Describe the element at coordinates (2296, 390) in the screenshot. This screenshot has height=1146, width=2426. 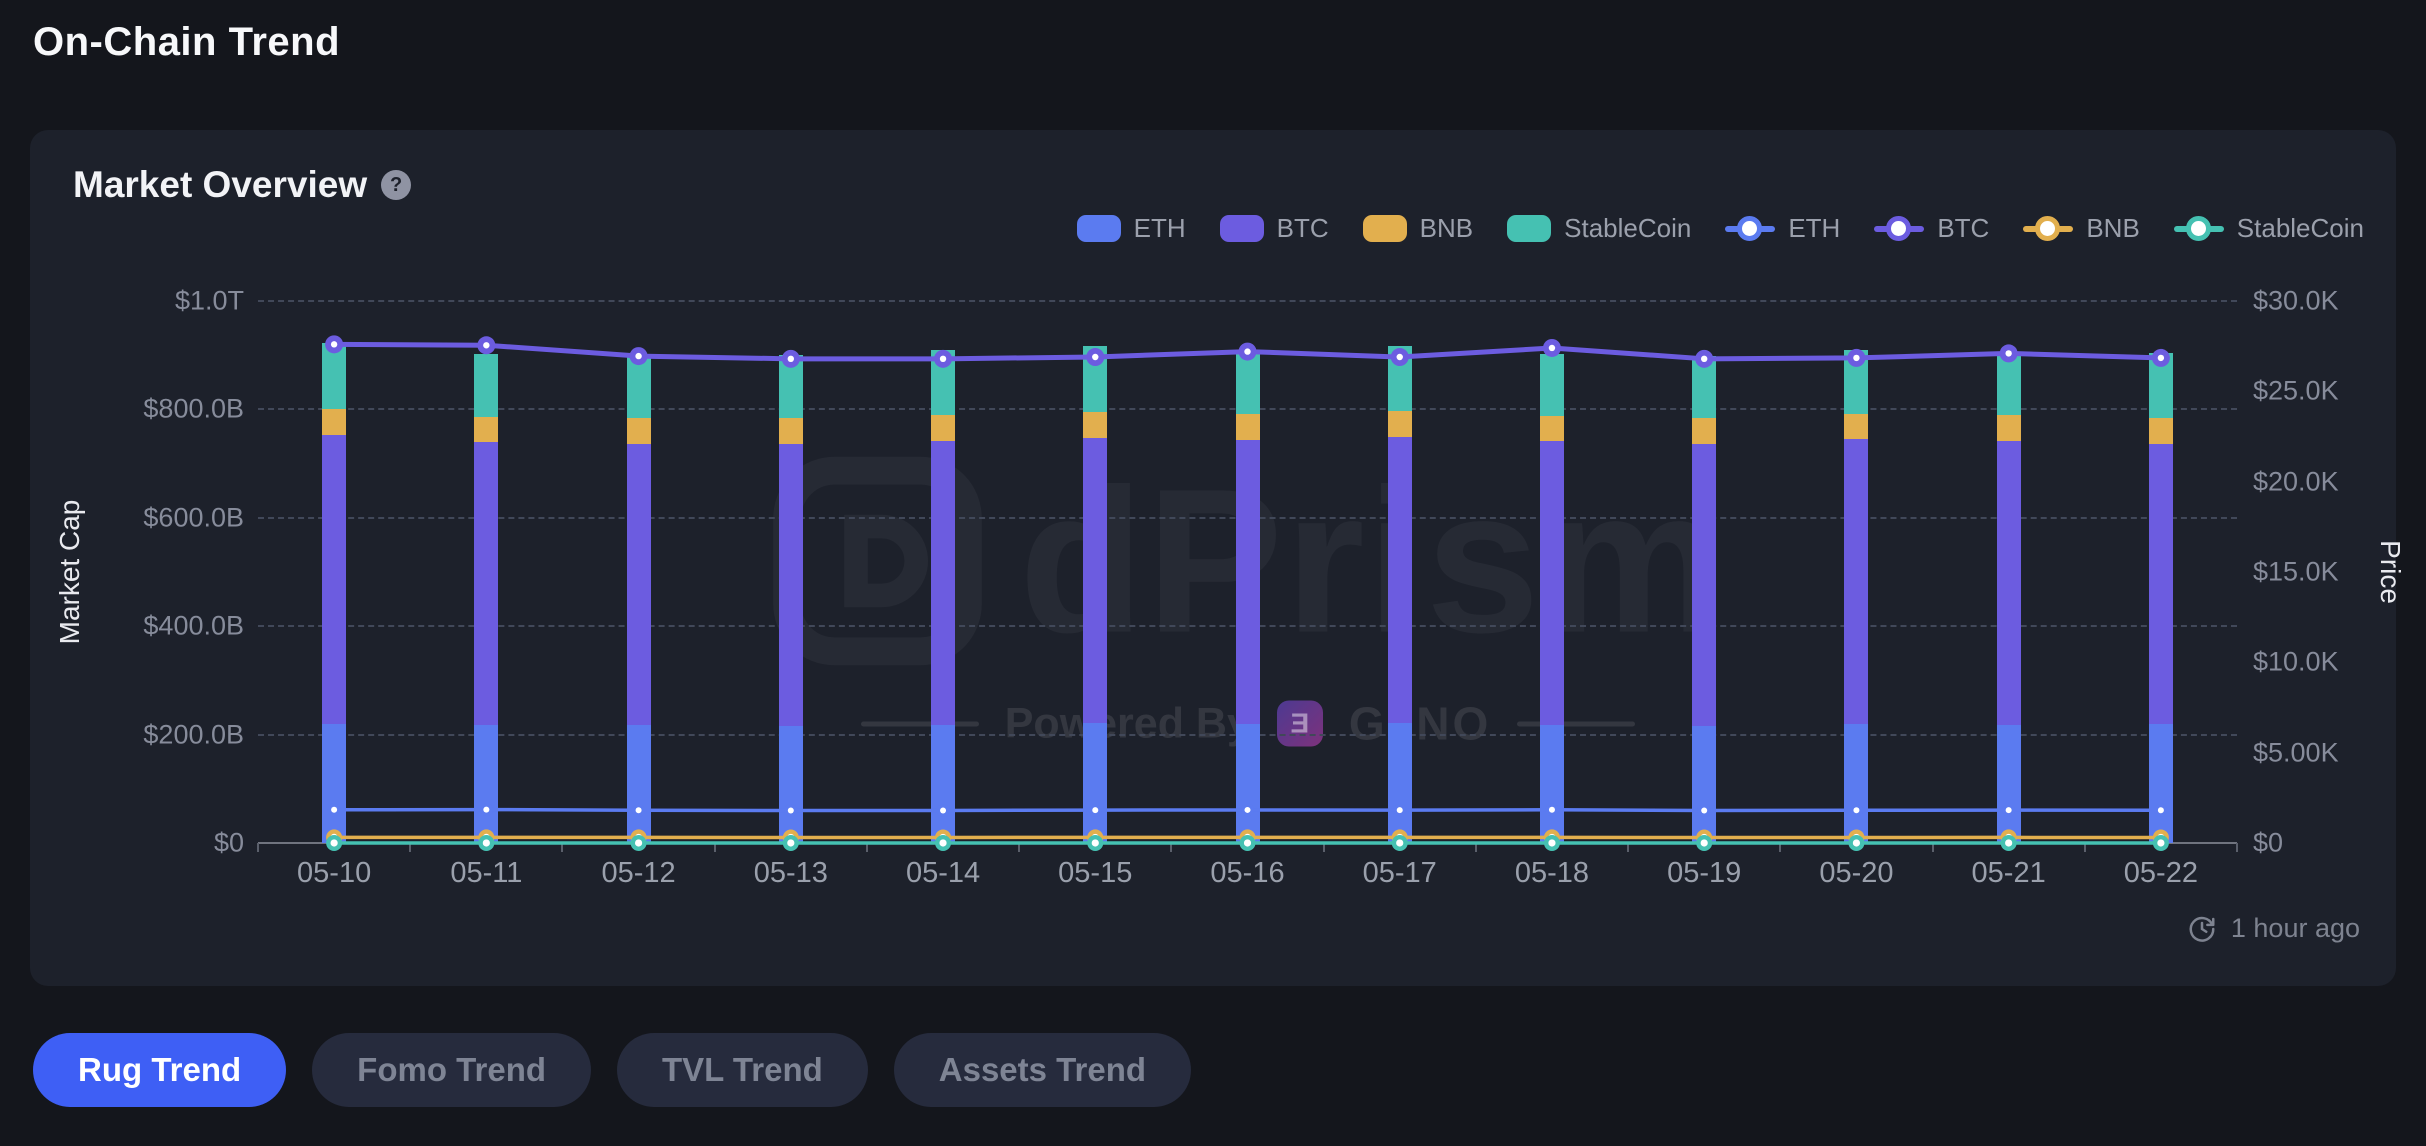
I see `right-axis-tick-label: $25.0K` at that location.